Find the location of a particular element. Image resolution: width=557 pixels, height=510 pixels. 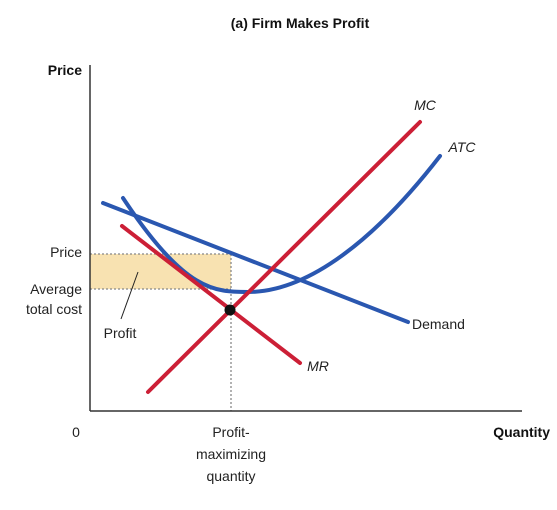

y-axis-label: Price is located at coordinates (65, 70).